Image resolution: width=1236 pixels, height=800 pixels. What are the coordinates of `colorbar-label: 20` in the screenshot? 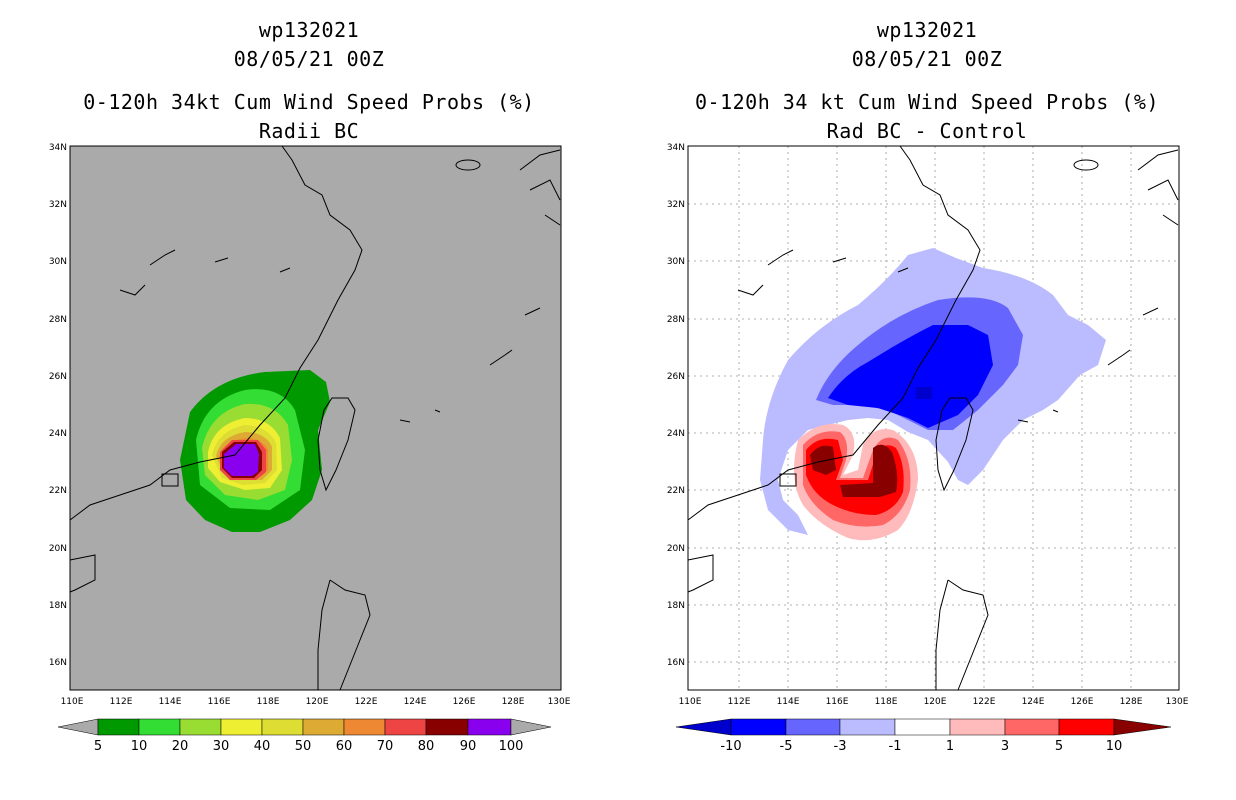 It's located at (180, 746).